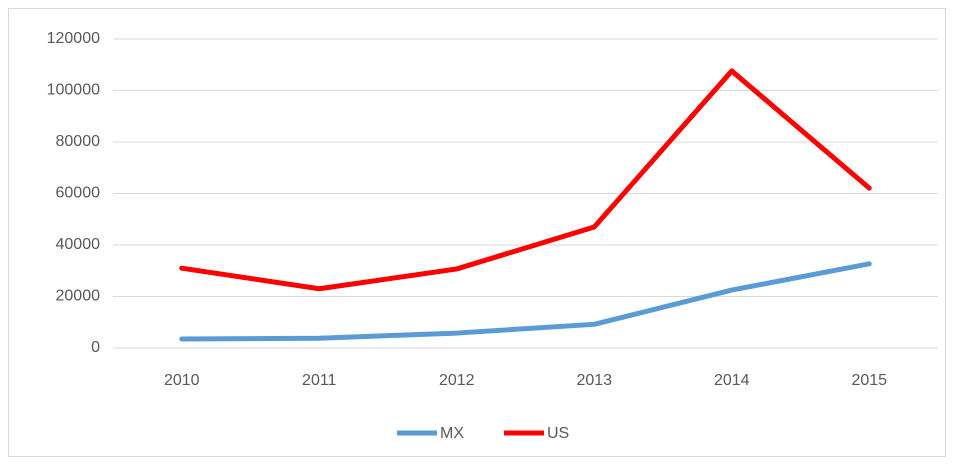 The width and height of the screenshot is (954, 465). What do you see at coordinates (869, 380) in the screenshot?
I see `x-tick-label: 2015` at bounding box center [869, 380].